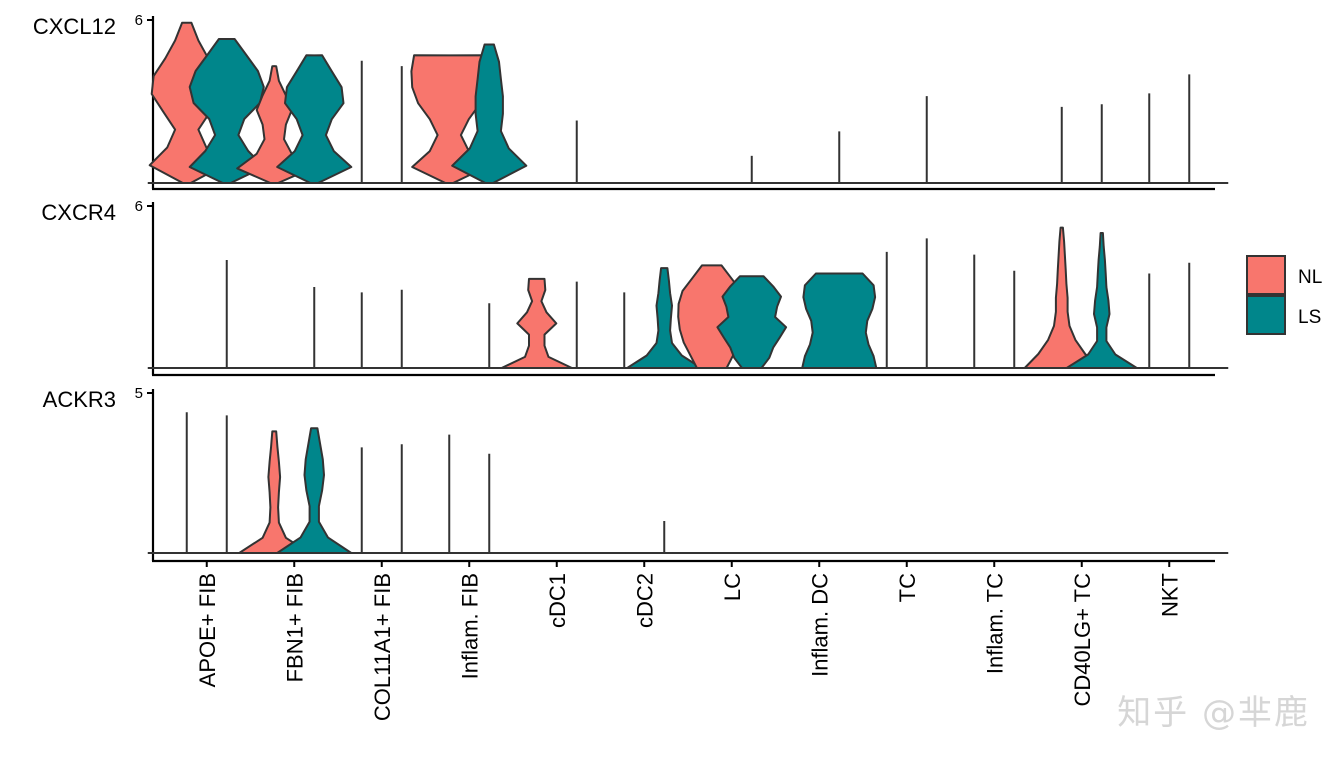 The image size is (1344, 768). Describe the element at coordinates (314, 119) in the screenshot. I see `violin-cxcl12-fbn1-fib-ls` at that location.